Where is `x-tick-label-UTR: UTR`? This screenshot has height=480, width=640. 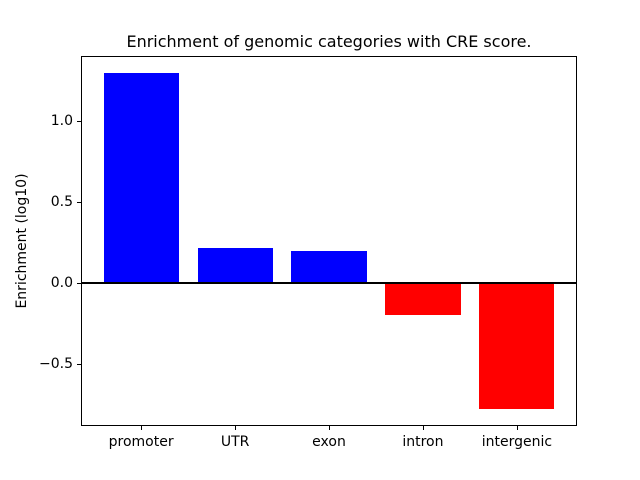 x-tick-label-UTR: UTR is located at coordinates (235, 442).